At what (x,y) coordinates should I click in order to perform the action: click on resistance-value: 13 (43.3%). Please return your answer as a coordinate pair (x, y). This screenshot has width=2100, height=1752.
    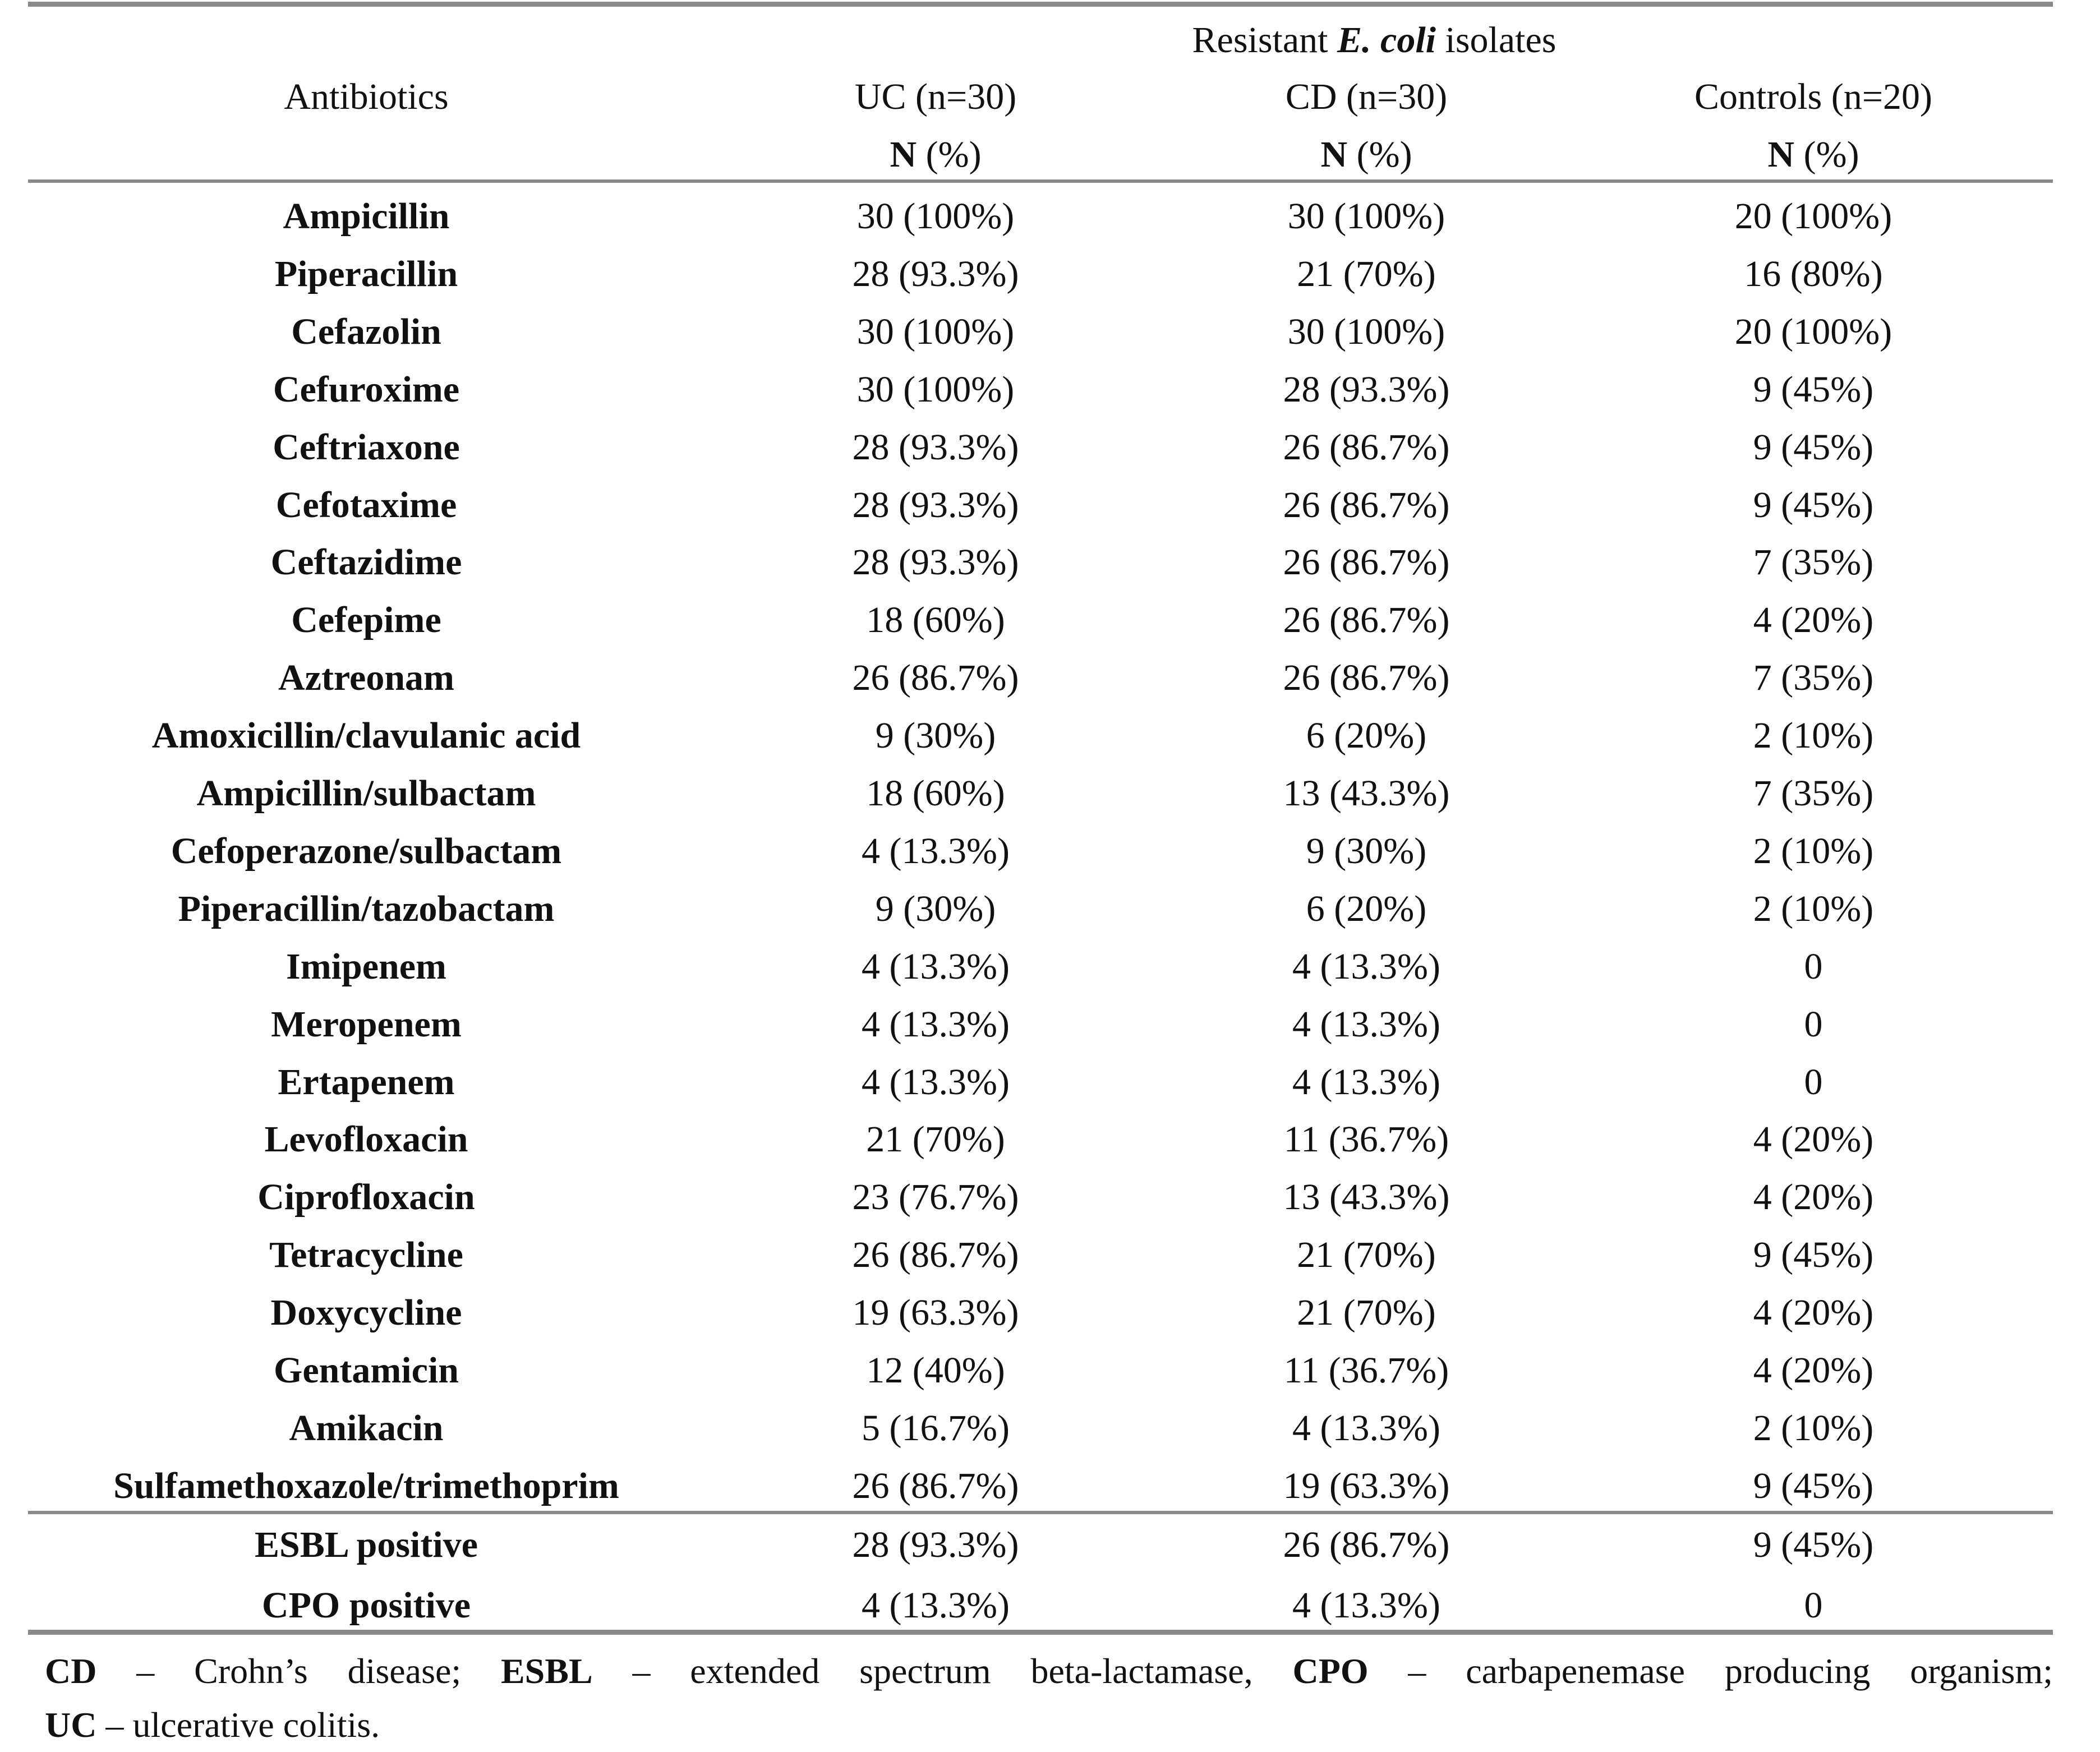
    Looking at the image, I should click on (1366, 1197).